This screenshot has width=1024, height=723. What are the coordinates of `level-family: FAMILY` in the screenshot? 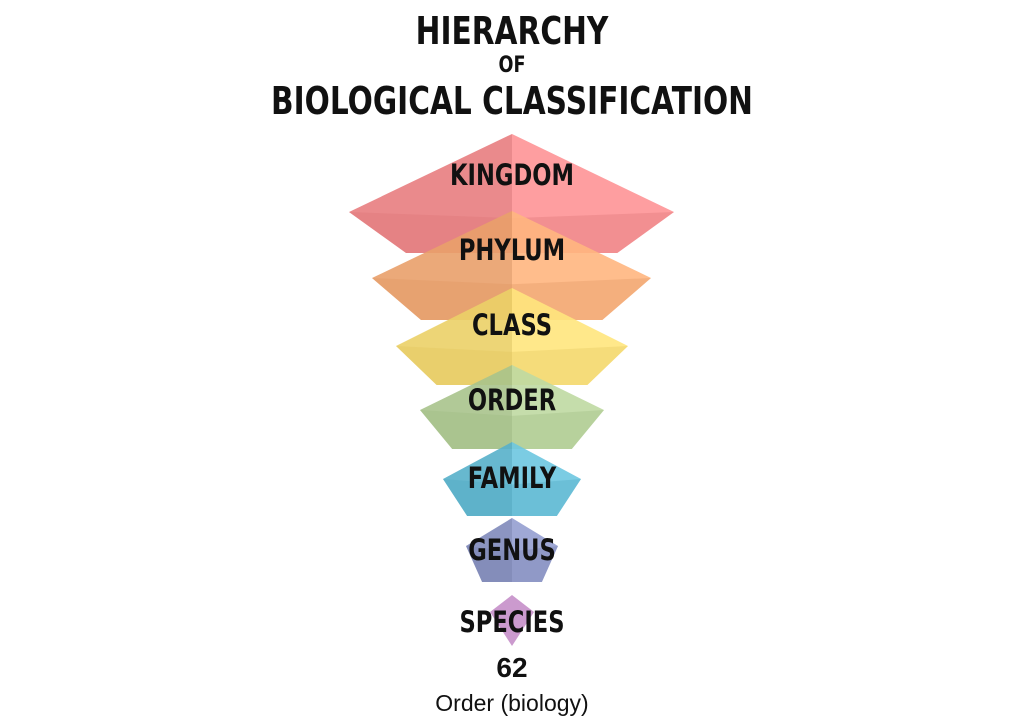 It's located at (512, 479).